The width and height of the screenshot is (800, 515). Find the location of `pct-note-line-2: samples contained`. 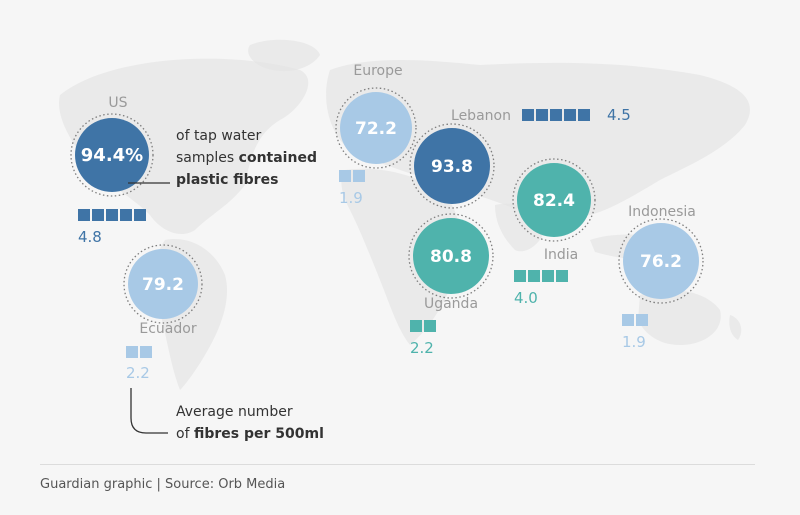

pct-note-line-2: samples contained is located at coordinates (246, 158).